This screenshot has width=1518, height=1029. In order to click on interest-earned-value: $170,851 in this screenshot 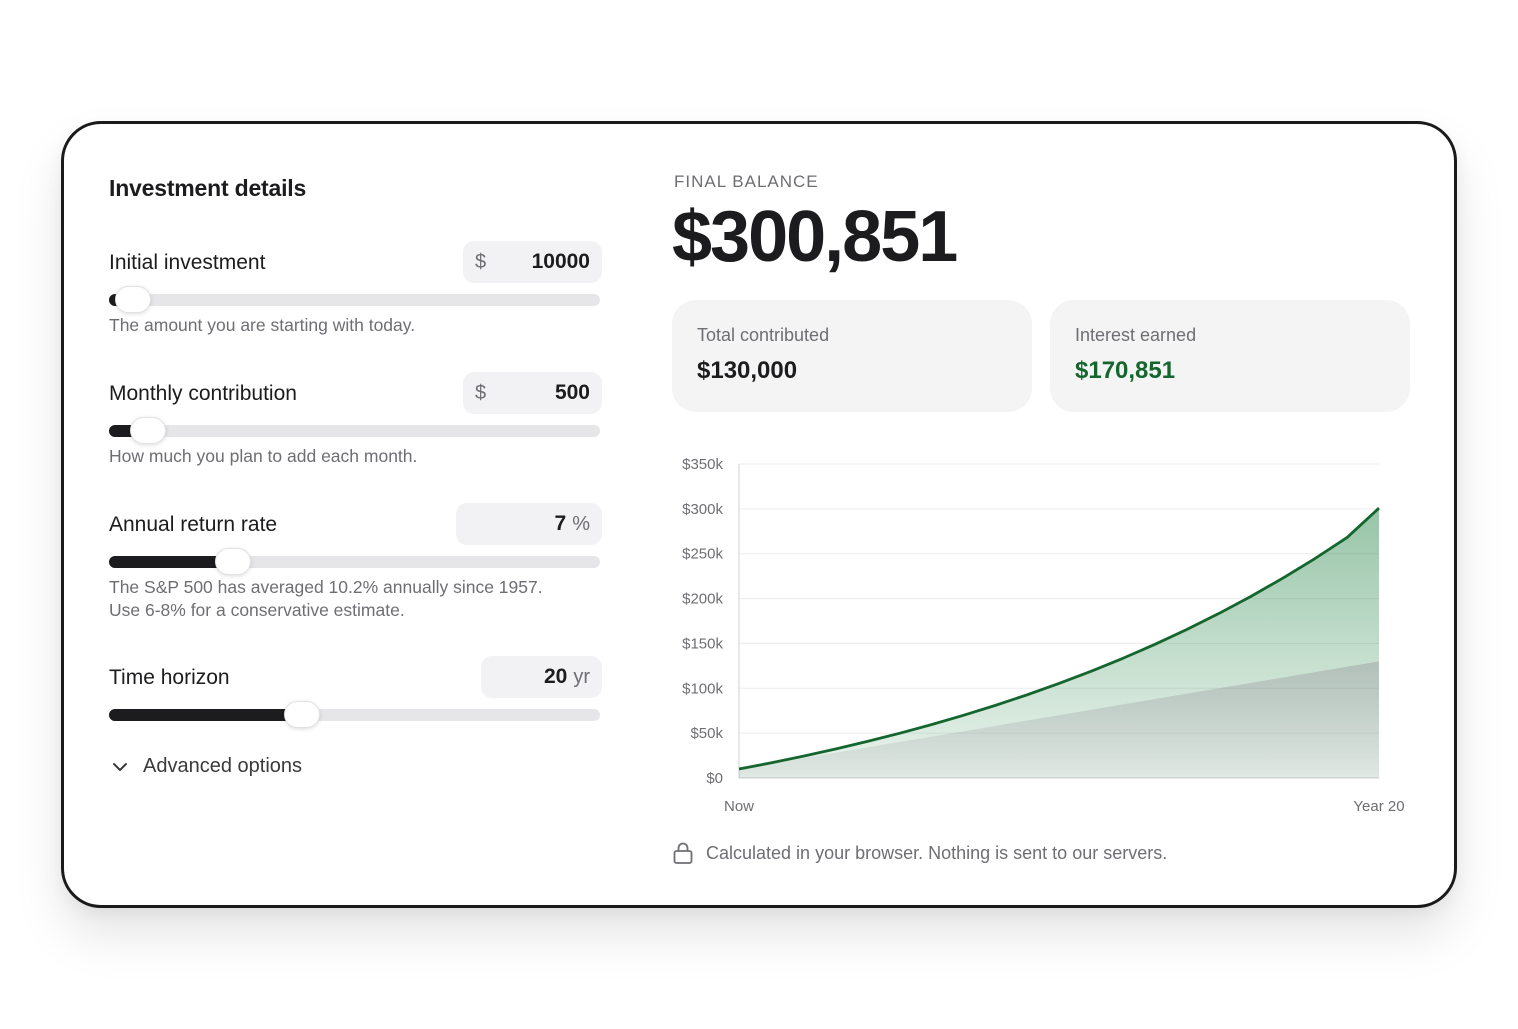, I will do `click(1125, 370)`.